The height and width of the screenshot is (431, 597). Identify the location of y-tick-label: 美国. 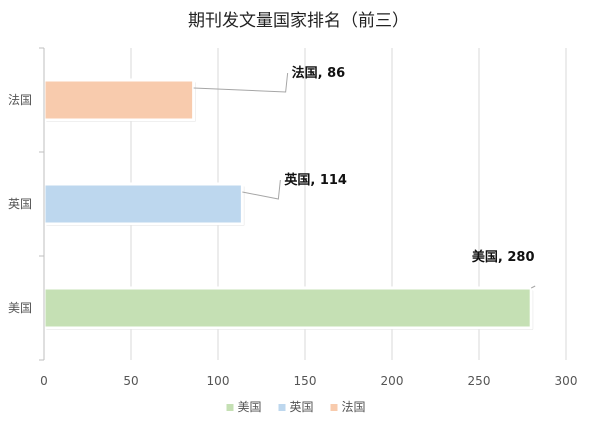
(20, 308).